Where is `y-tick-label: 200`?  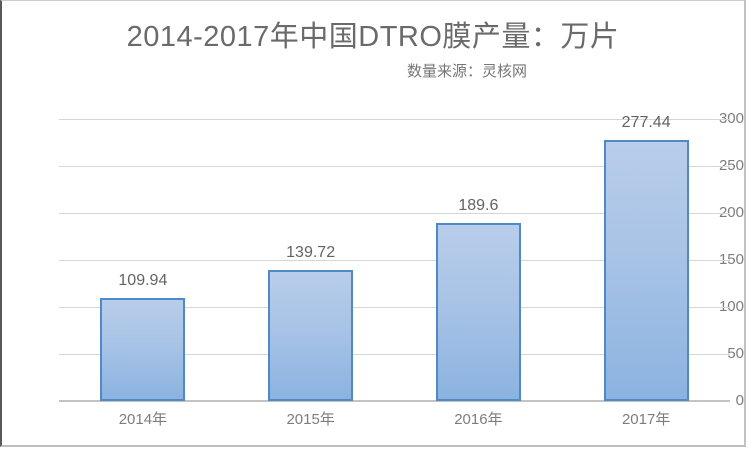
y-tick-label: 200 is located at coordinates (731, 212).